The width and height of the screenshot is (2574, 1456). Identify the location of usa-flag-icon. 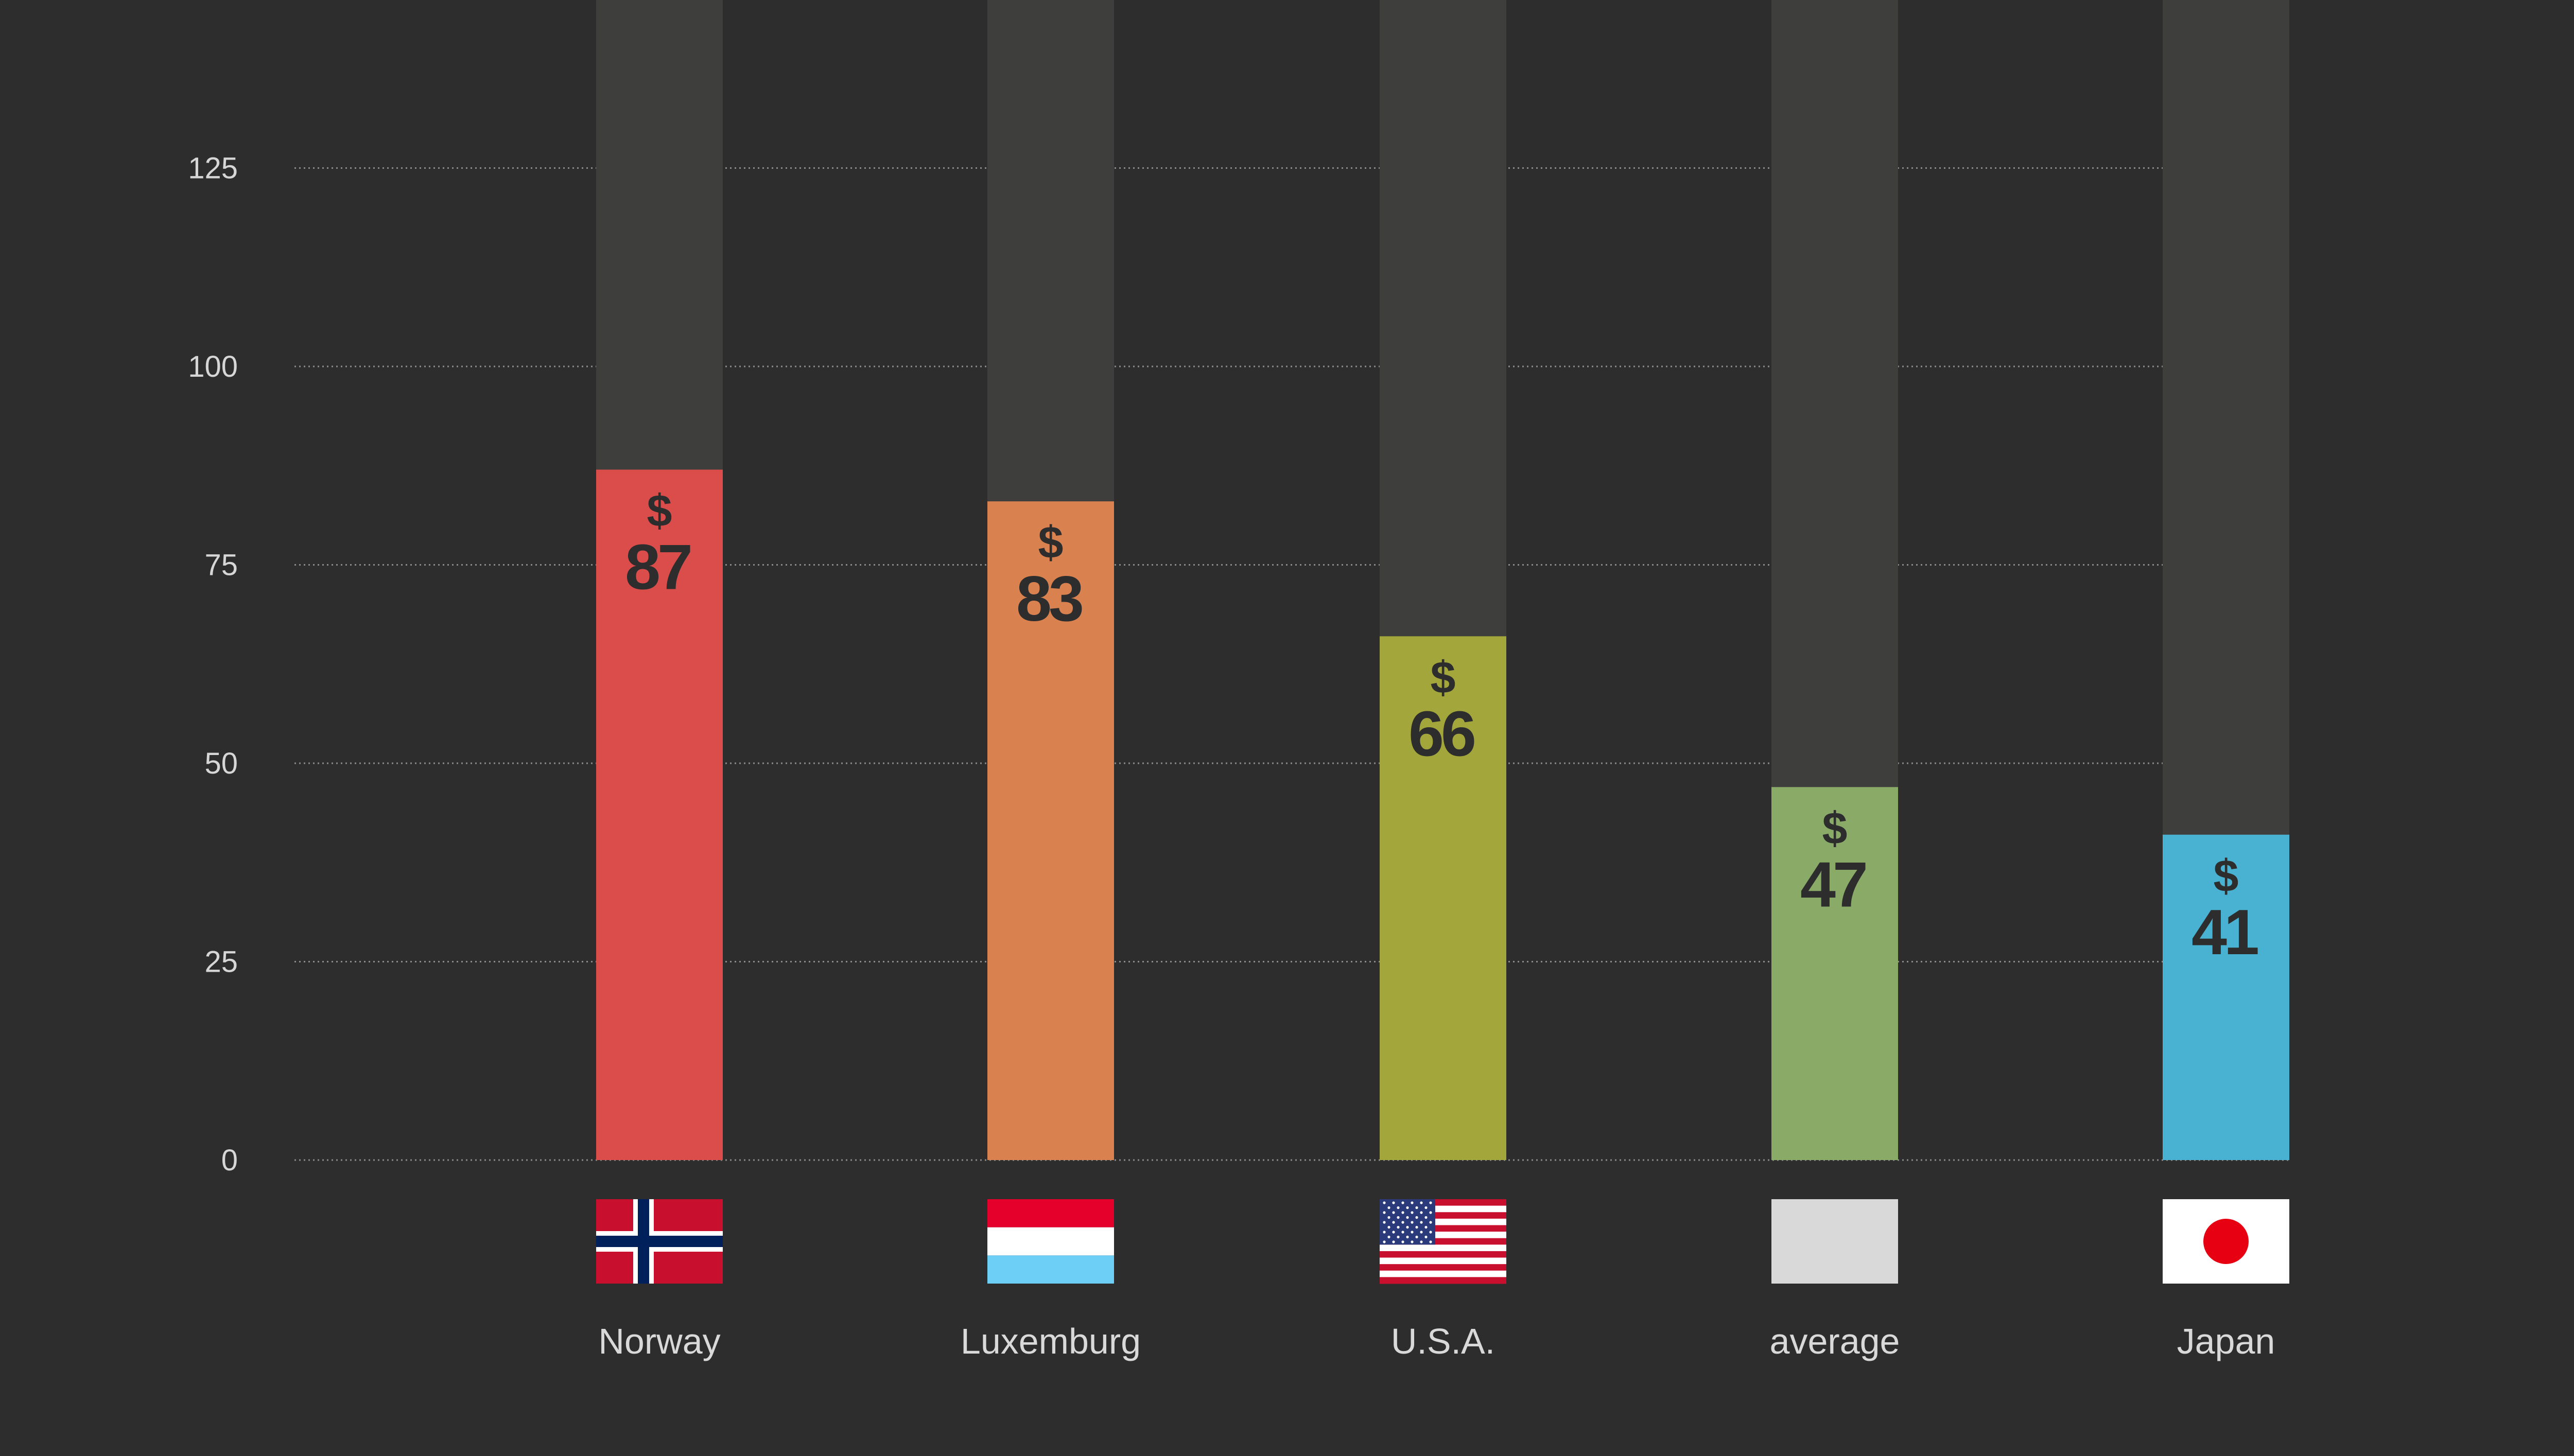
(1443, 1241).